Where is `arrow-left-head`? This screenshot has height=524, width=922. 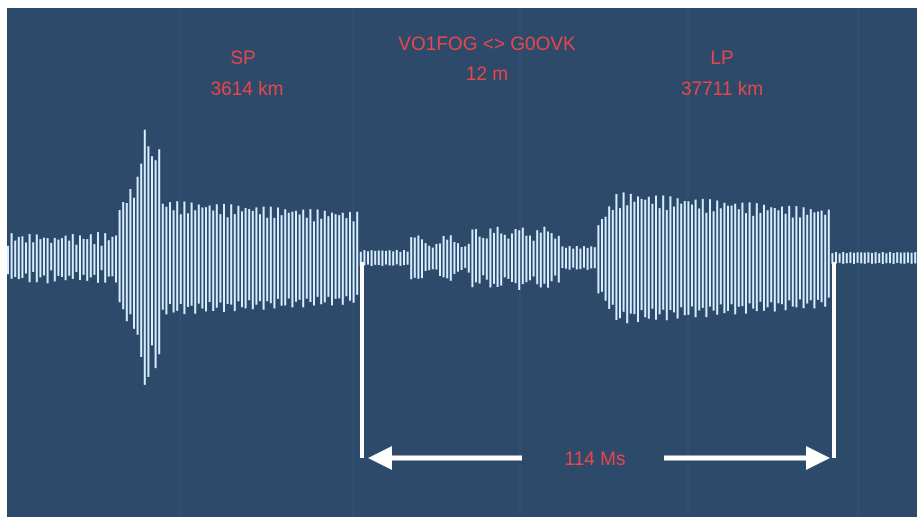 arrow-left-head is located at coordinates (380, 458).